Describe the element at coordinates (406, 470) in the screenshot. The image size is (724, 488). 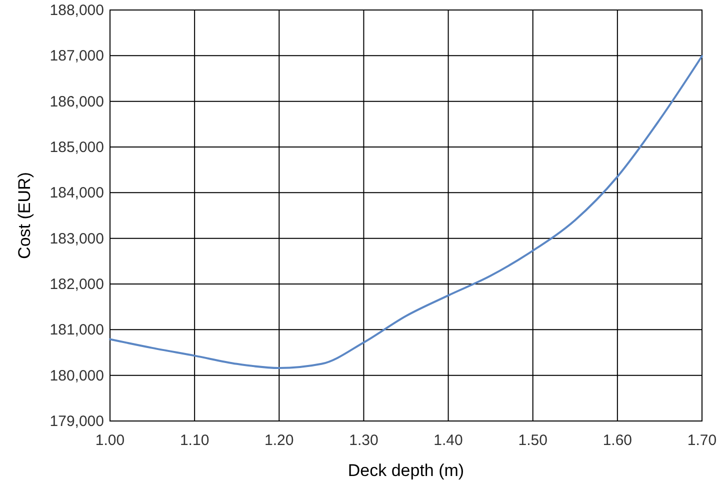
I see `x-axis-title: Deck depth (m)` at that location.